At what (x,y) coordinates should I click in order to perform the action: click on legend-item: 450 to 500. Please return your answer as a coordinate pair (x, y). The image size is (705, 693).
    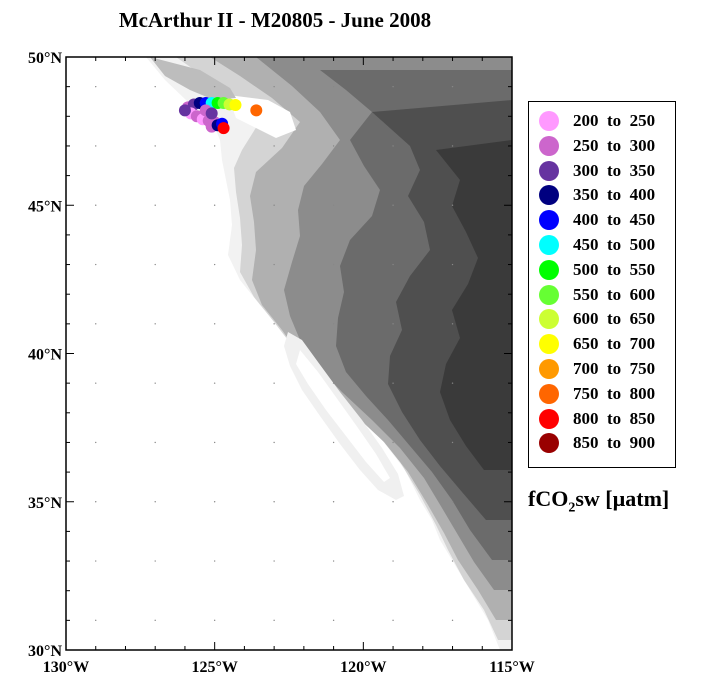
    Looking at the image, I should click on (603, 245).